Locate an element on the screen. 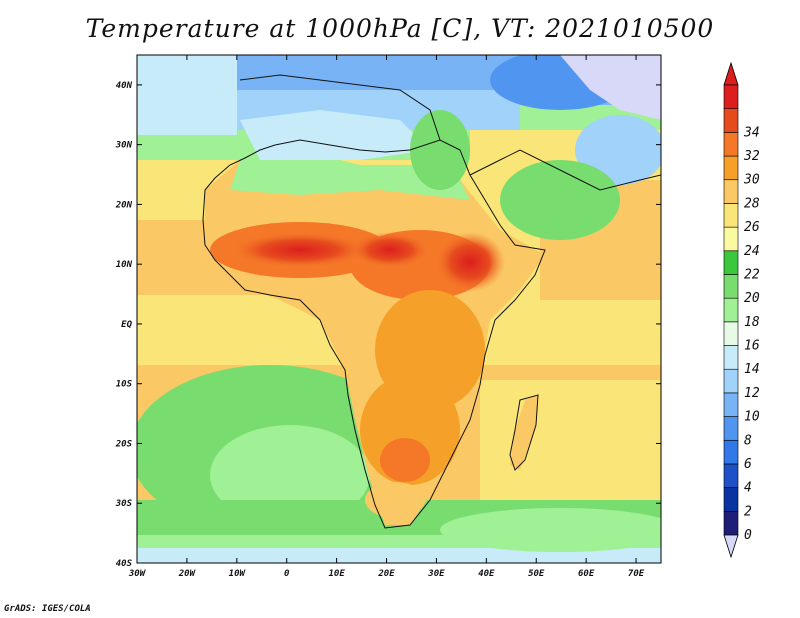 This screenshot has width=800, height=618. colorbar-label: 2 is located at coordinates (748, 511).